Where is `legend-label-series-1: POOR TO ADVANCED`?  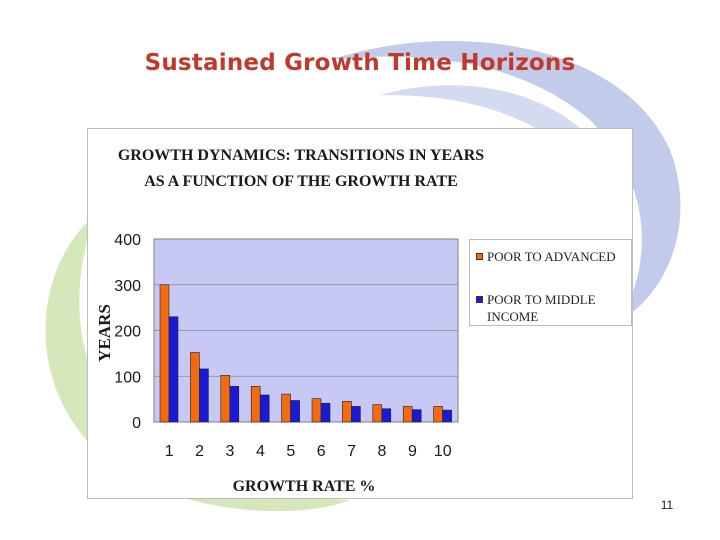
legend-label-series-1: POOR TO ADVANCED is located at coordinates (551, 256).